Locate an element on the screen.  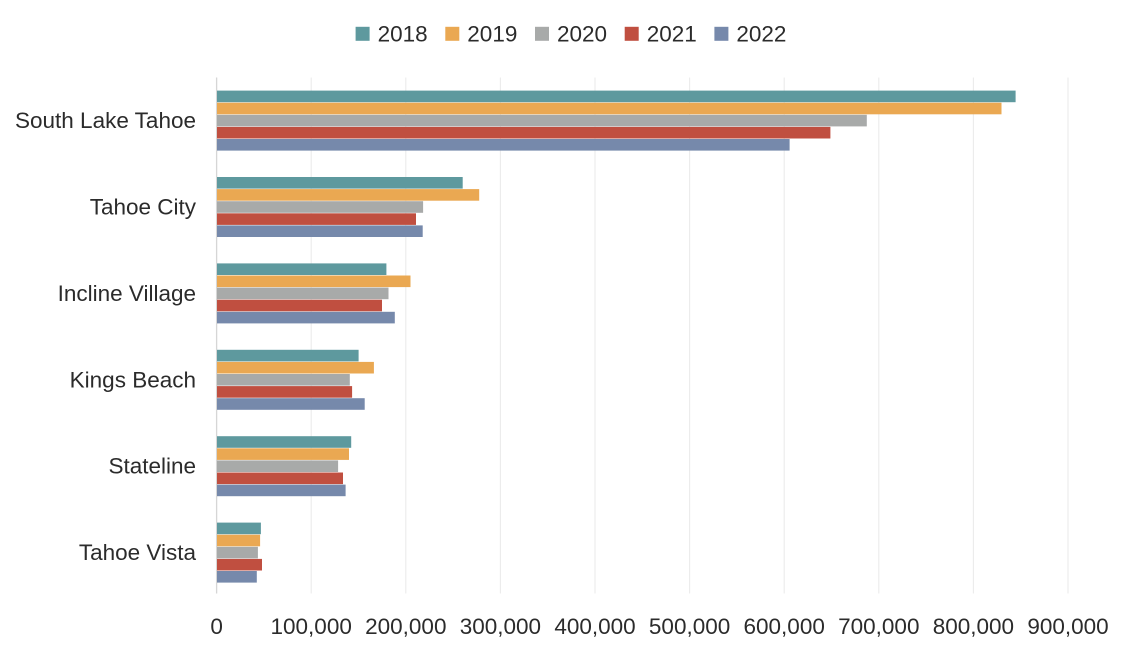
svg-text: Kings Beach is located at coordinates (133, 379).